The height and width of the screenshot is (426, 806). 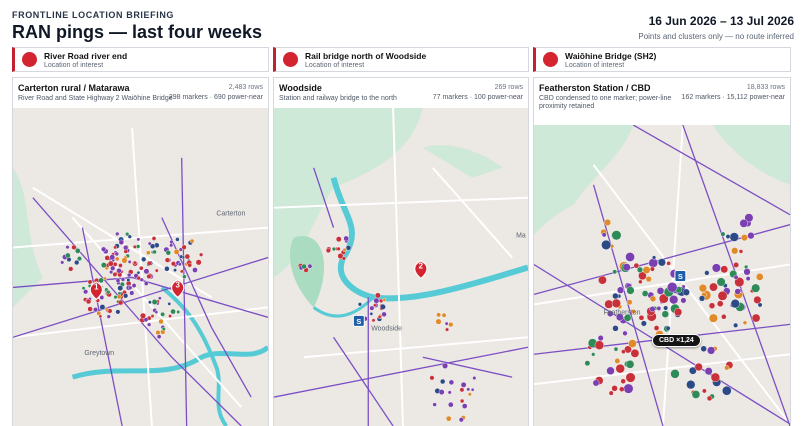 What do you see at coordinates (508, 87) in the screenshot?
I see `panel-row-count: 269 rows` at bounding box center [508, 87].